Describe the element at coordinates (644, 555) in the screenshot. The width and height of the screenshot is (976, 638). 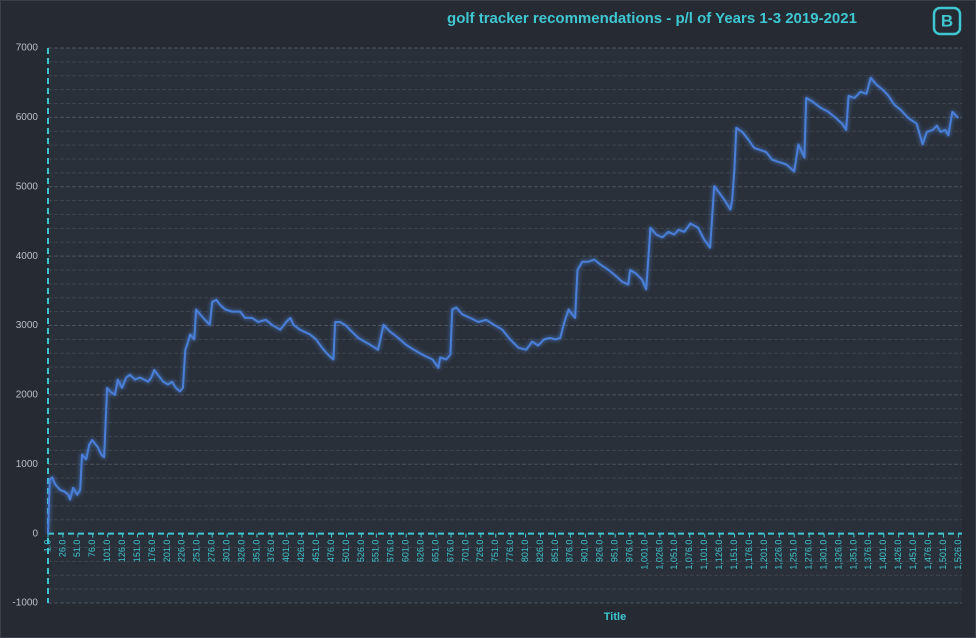
I see `x-tick-label: 1,001.0` at that location.